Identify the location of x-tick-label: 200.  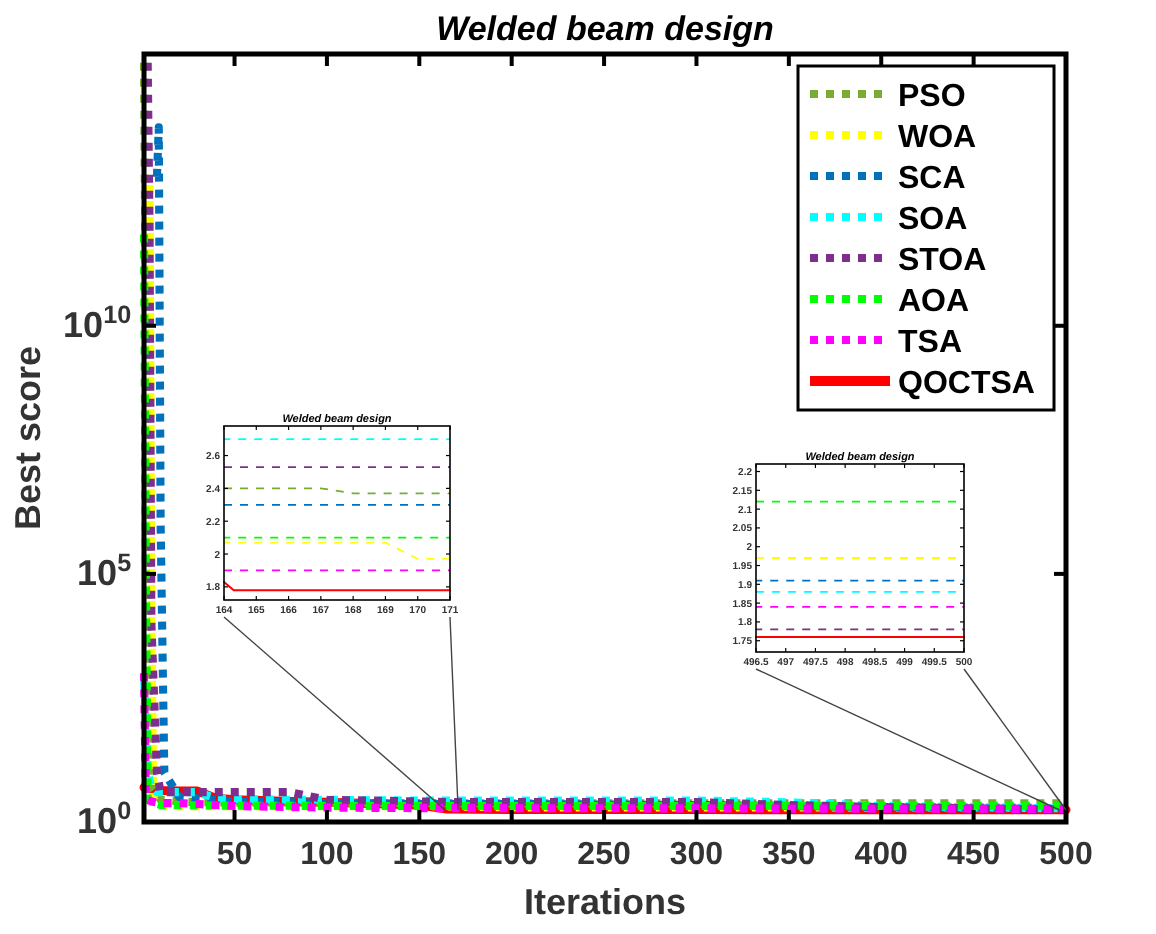
(511, 854).